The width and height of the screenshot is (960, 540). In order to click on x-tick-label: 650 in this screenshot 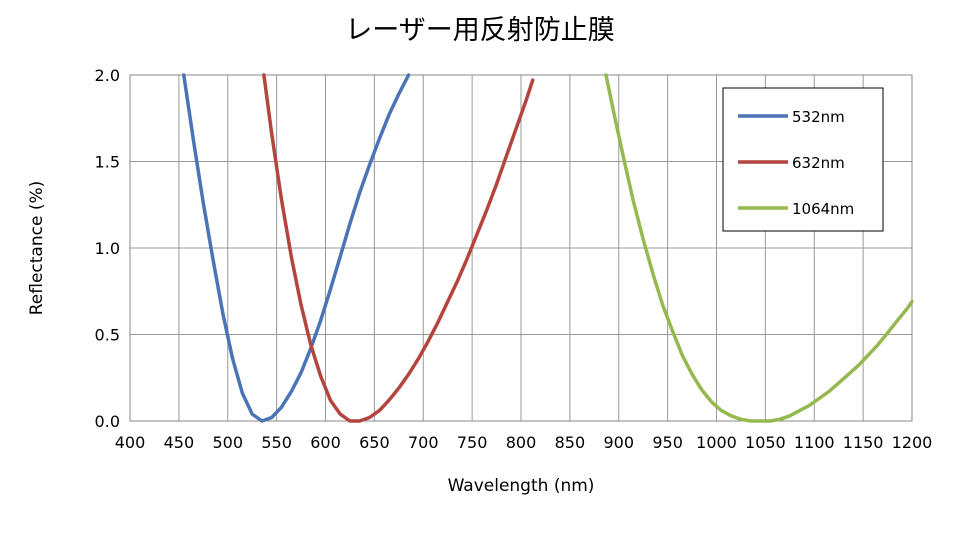, I will do `click(374, 442)`.